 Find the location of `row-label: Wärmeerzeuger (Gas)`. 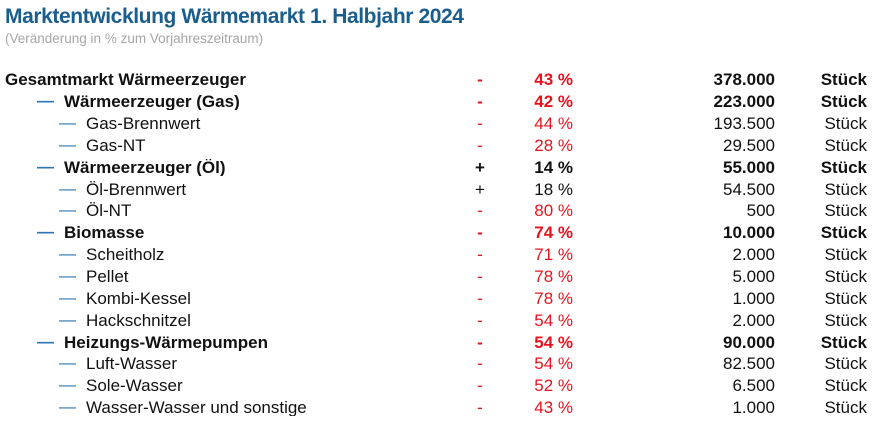

row-label: Wärmeerzeuger (Gas) is located at coordinates (152, 102).